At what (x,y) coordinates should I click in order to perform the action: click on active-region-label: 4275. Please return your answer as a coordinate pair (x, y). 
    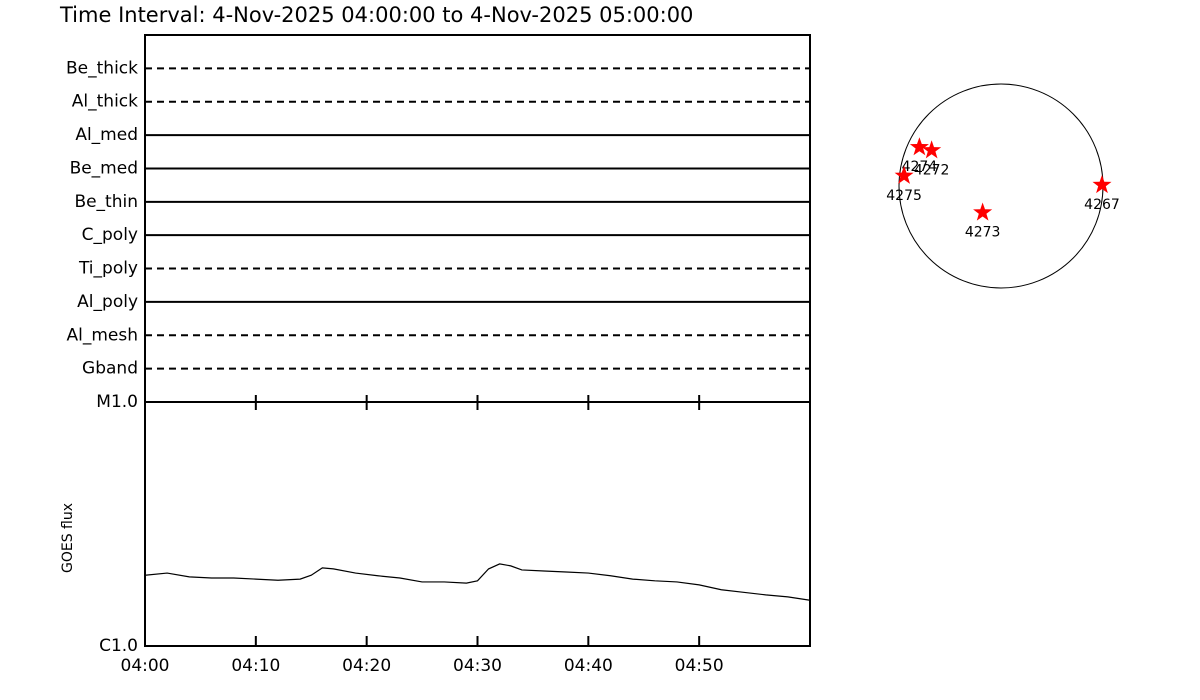
    Looking at the image, I should click on (904, 196).